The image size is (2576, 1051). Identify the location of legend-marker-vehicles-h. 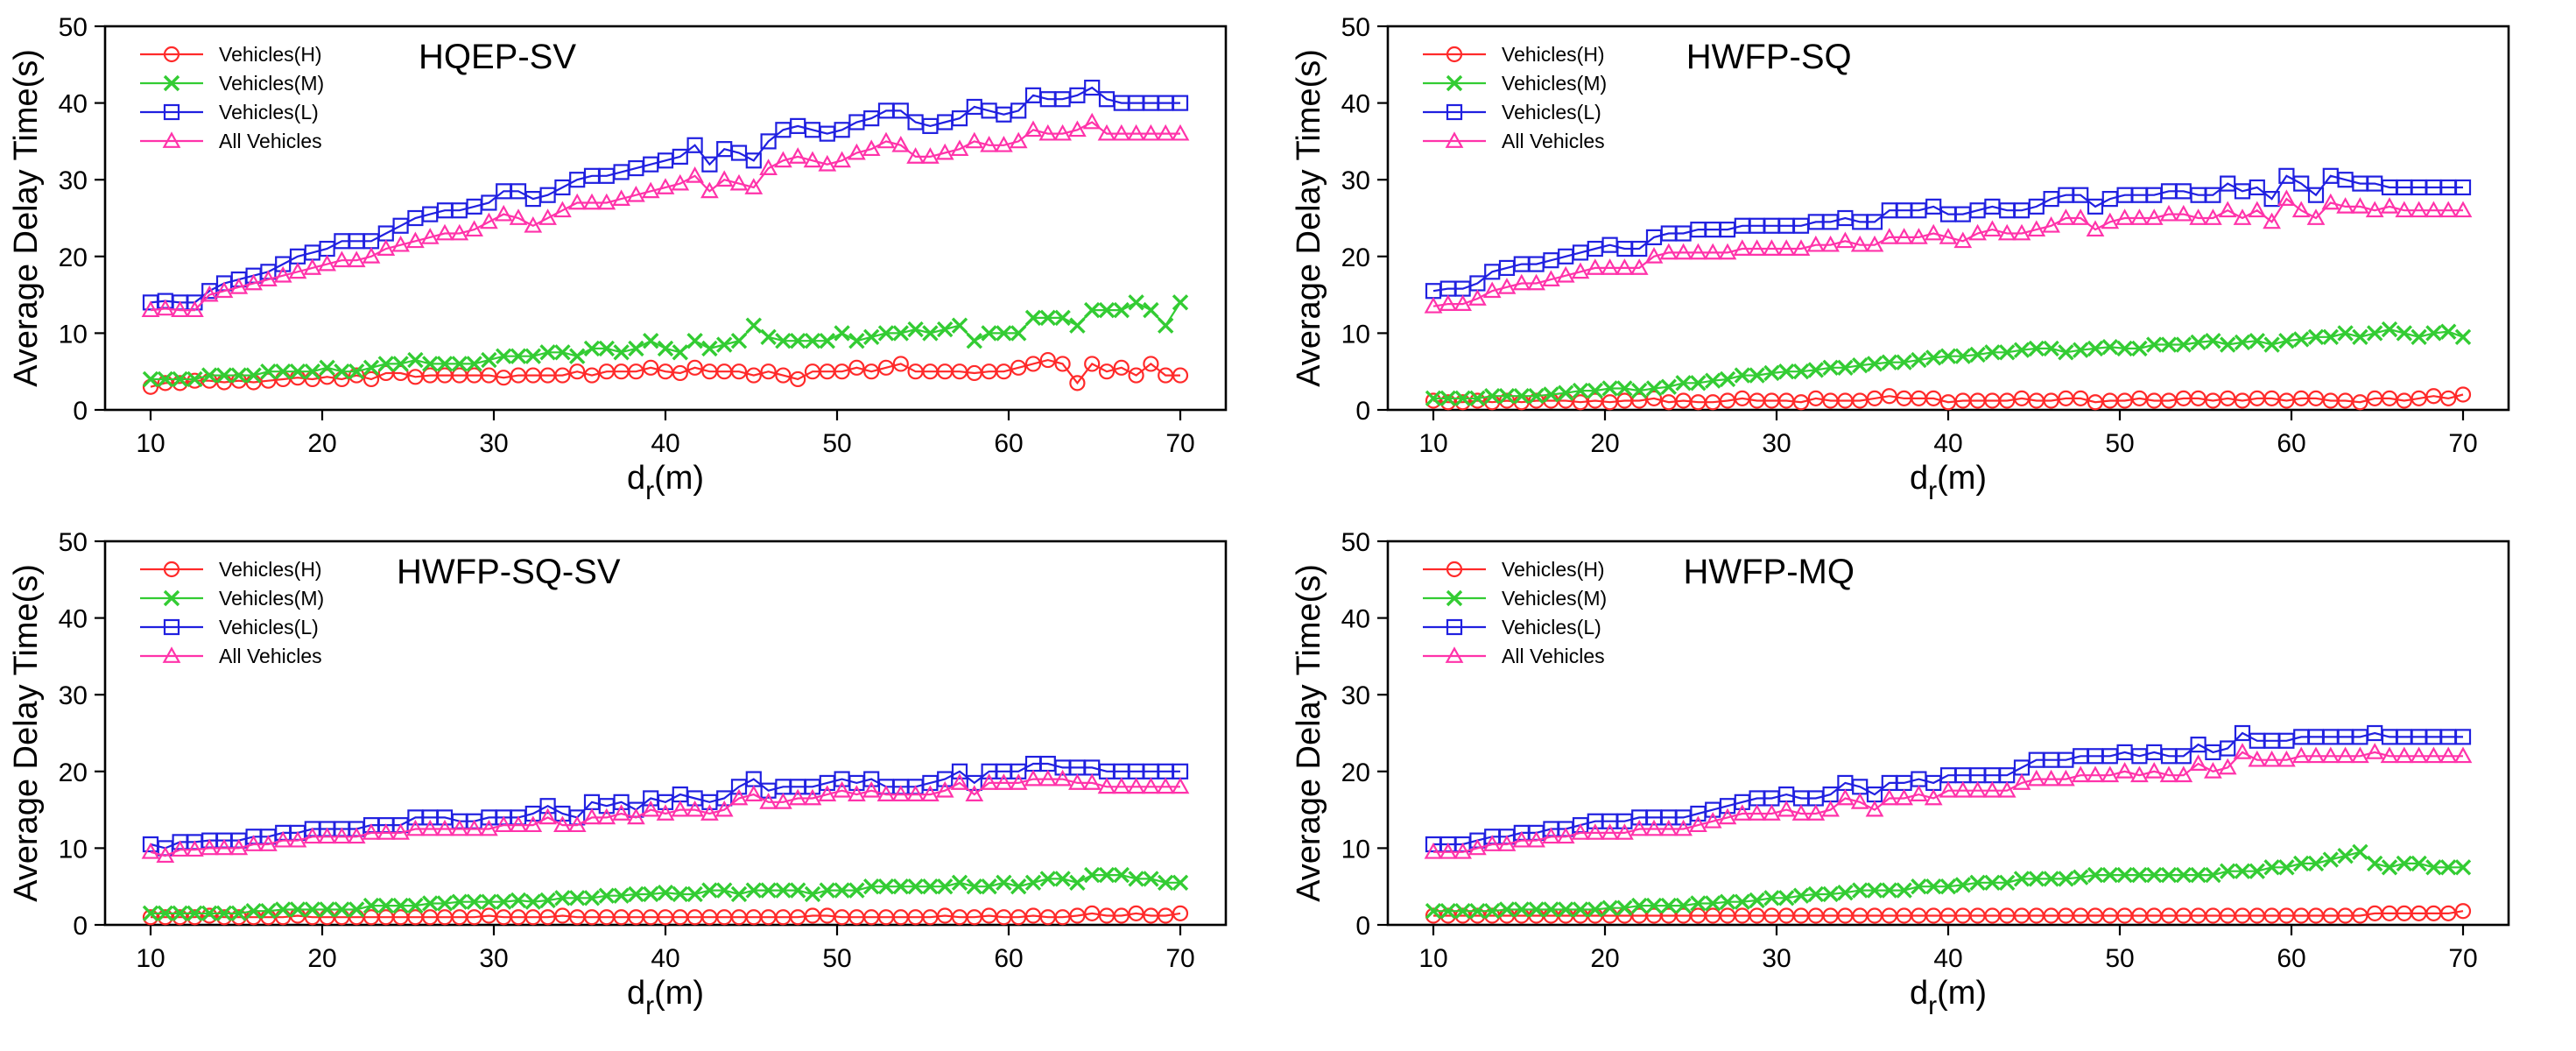
(1454, 55).